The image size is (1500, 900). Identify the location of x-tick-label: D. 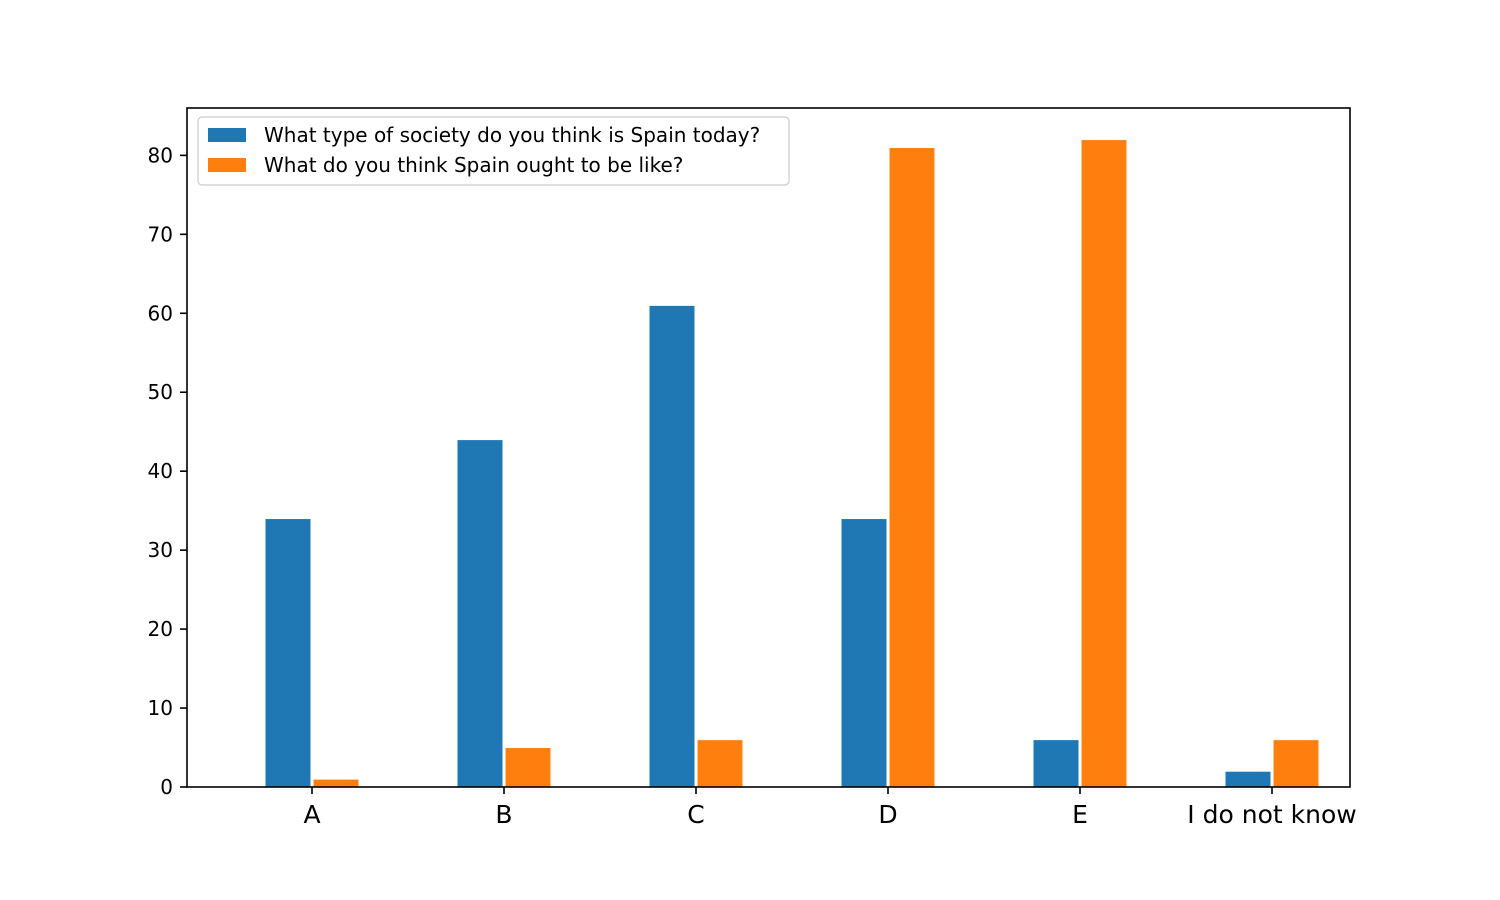
(887, 814).